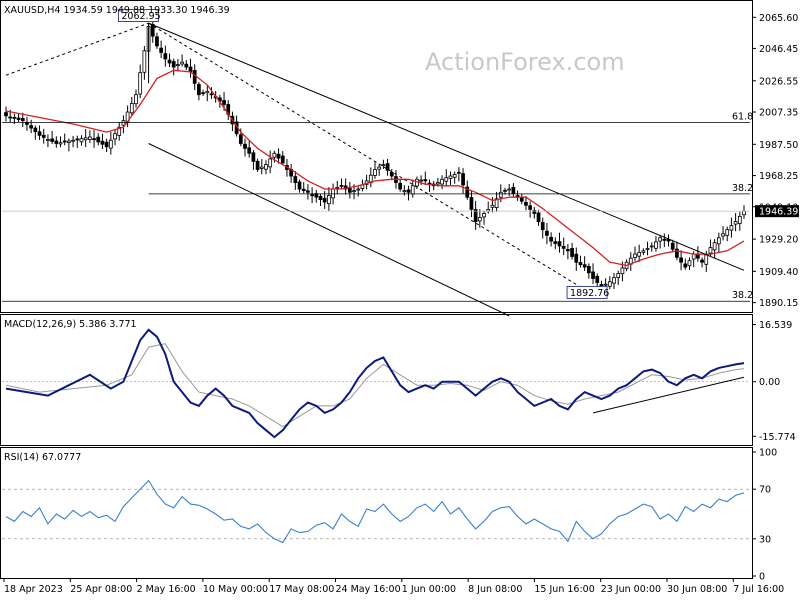 This screenshot has width=800, height=600. I want to click on rsi-tick-label: 30, so click(765, 539).